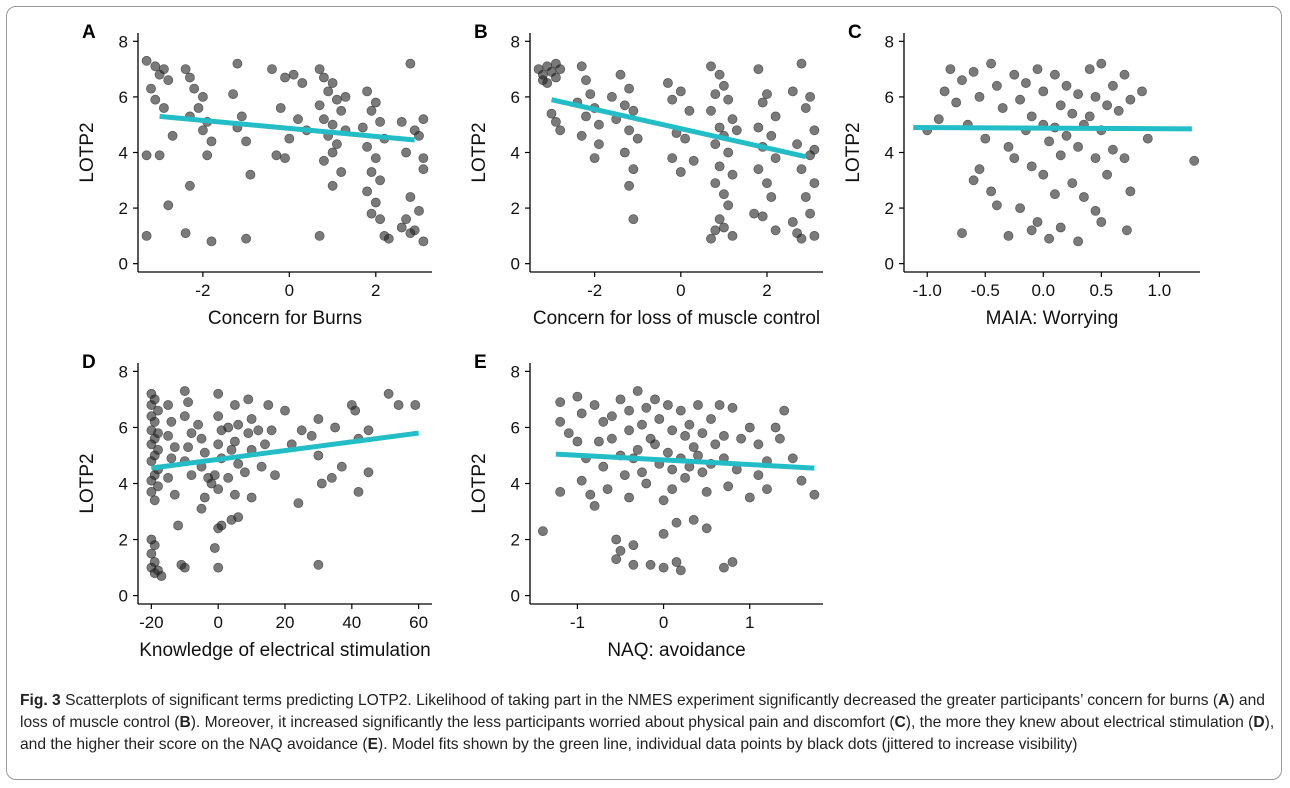 This screenshot has width=1290, height=788. Describe the element at coordinates (676, 318) in the screenshot. I see `x-axis-label: Concern for loss of muscle control` at that location.